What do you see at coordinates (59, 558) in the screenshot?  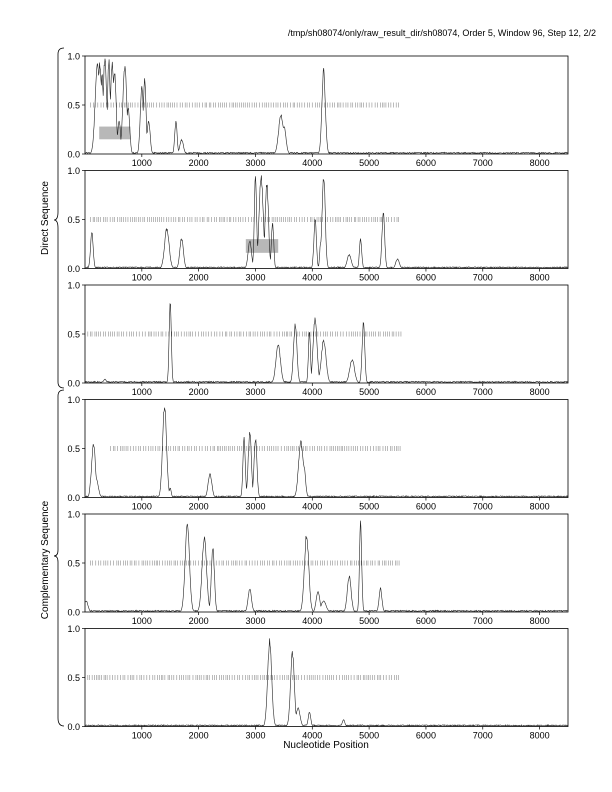 I see `complementary-bracket` at bounding box center [59, 558].